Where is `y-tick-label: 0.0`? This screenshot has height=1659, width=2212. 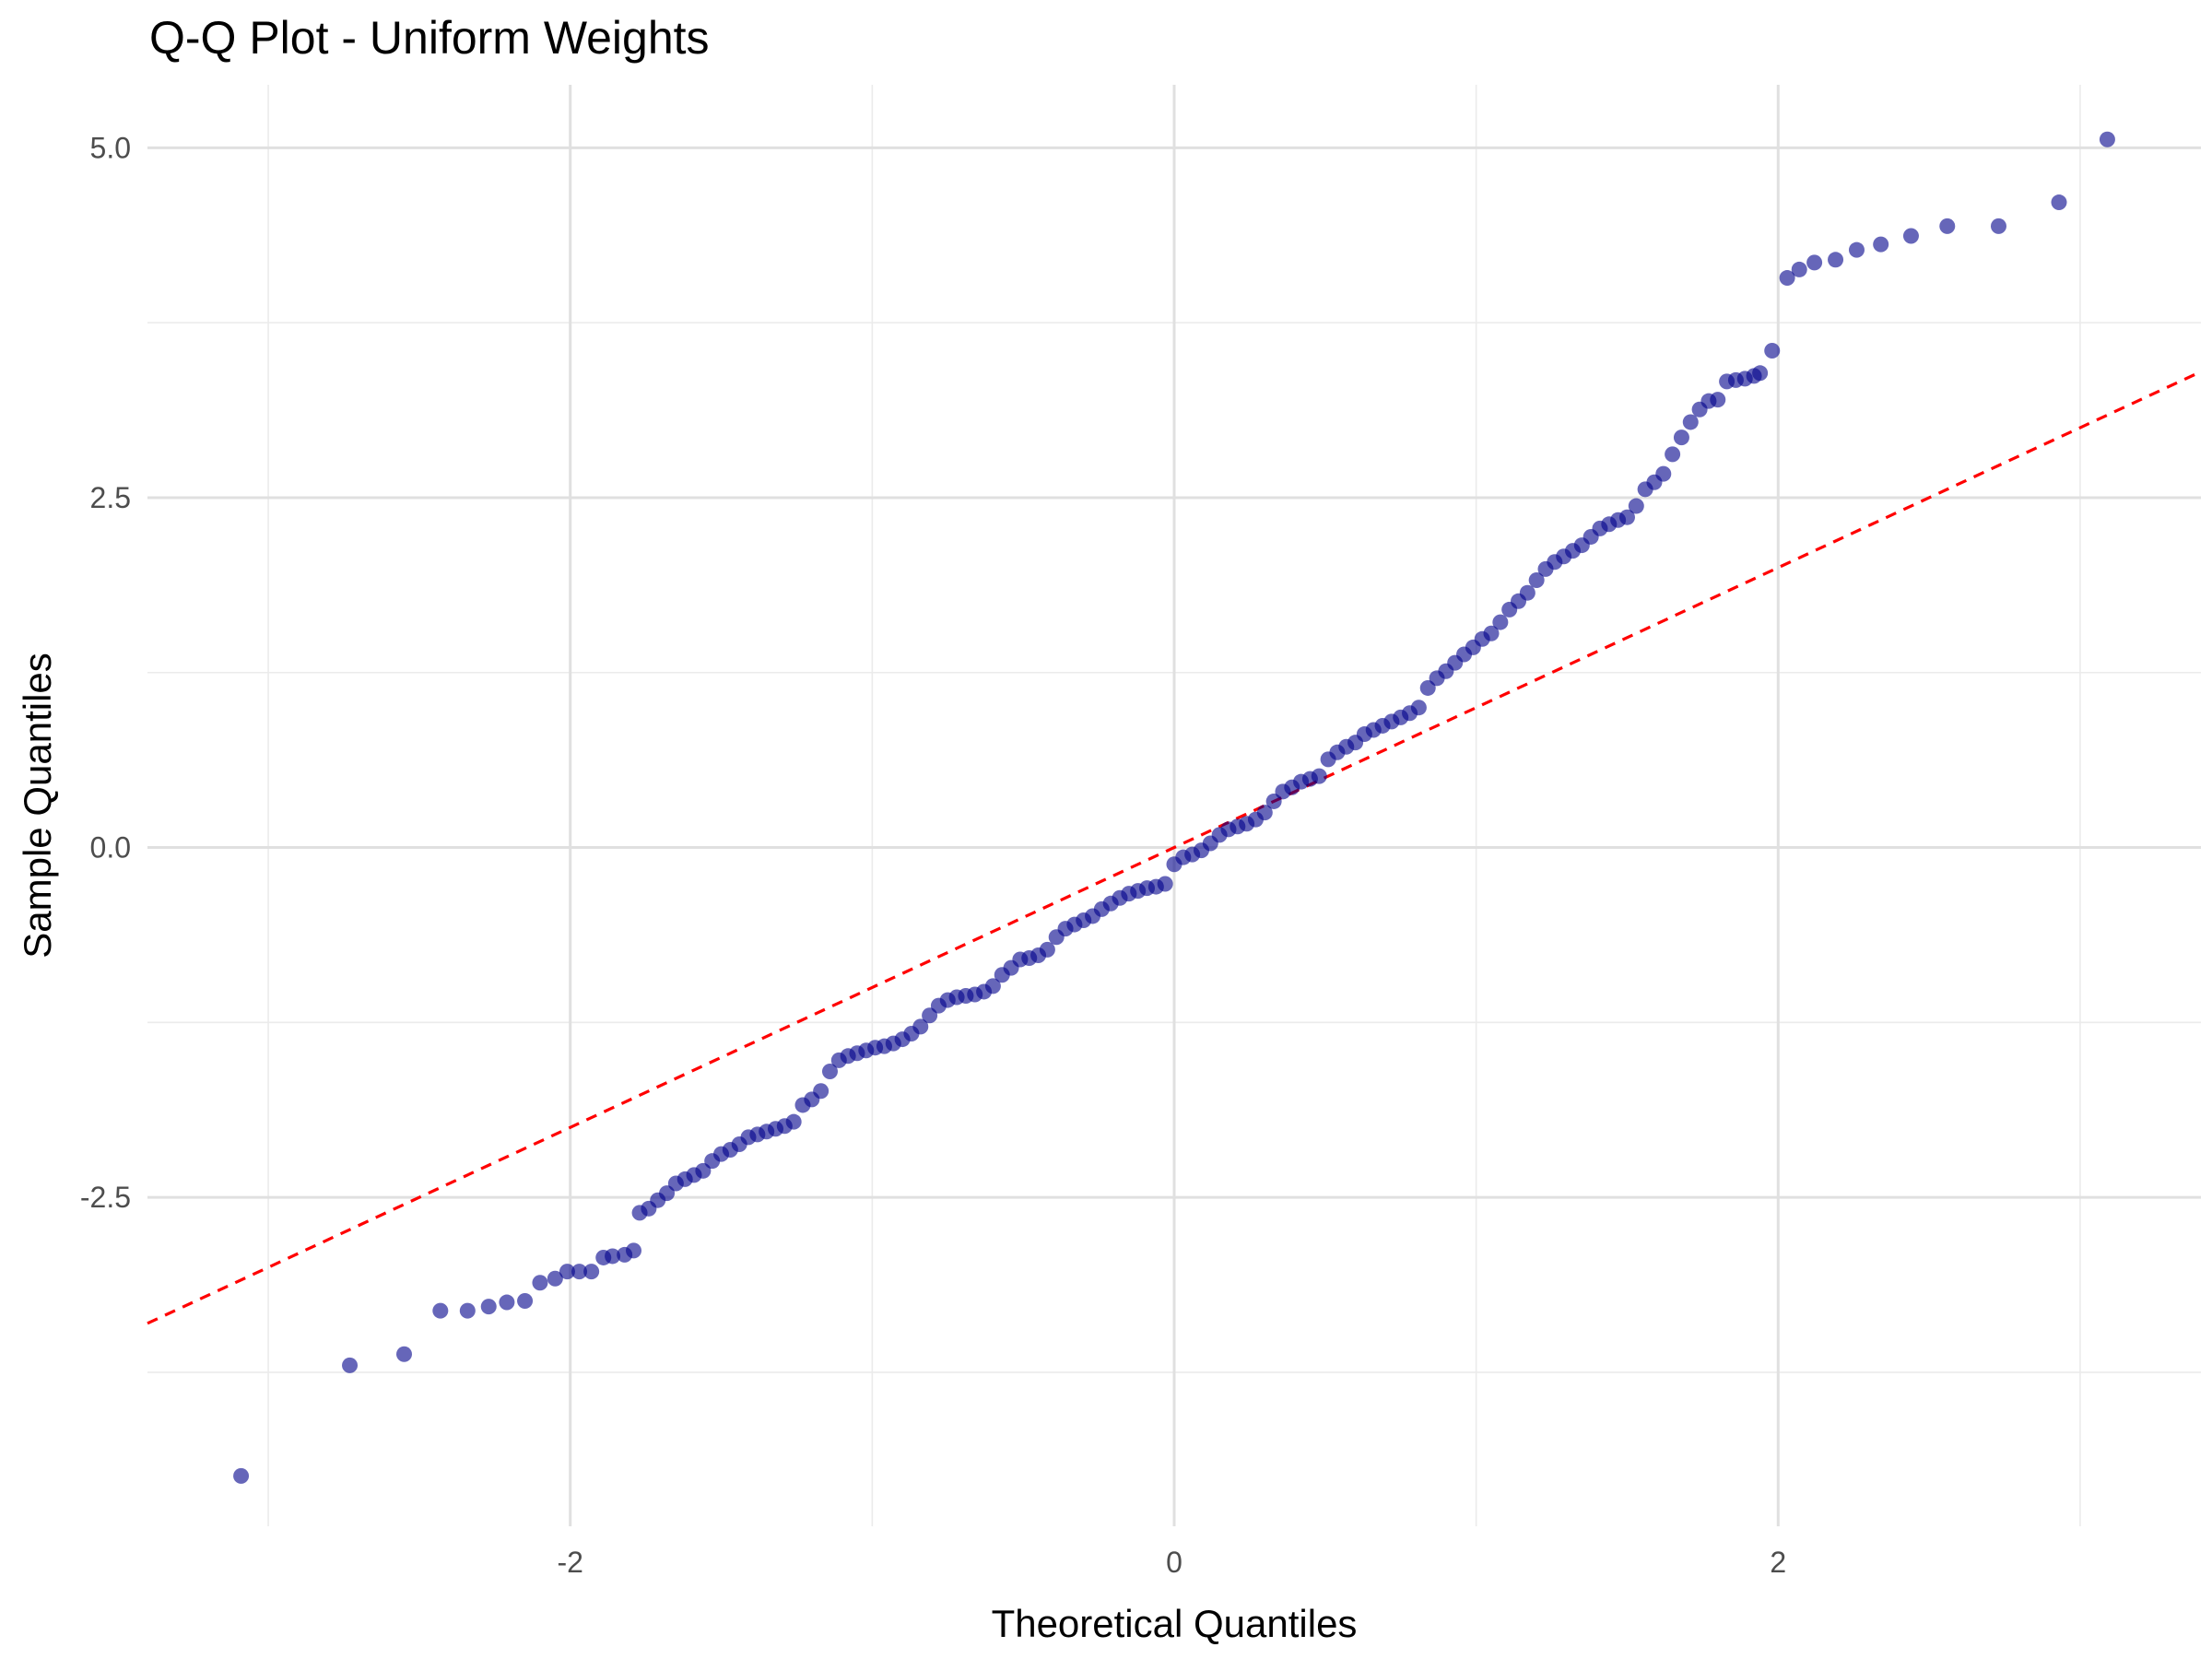
y-tick-label: 0.0 is located at coordinates (110, 848).